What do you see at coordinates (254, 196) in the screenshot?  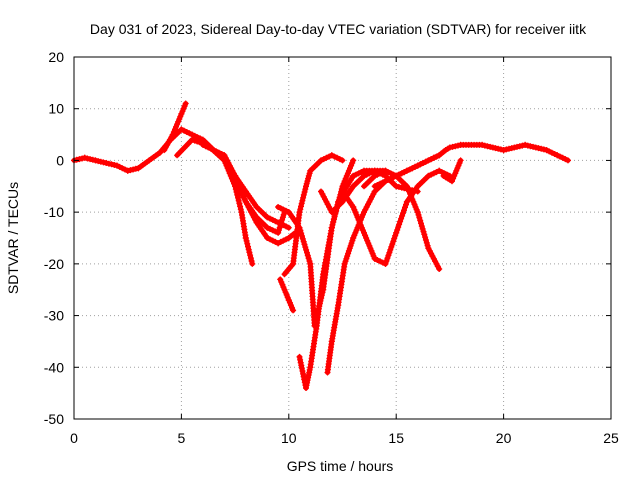 I see `series-drop-c` at bounding box center [254, 196].